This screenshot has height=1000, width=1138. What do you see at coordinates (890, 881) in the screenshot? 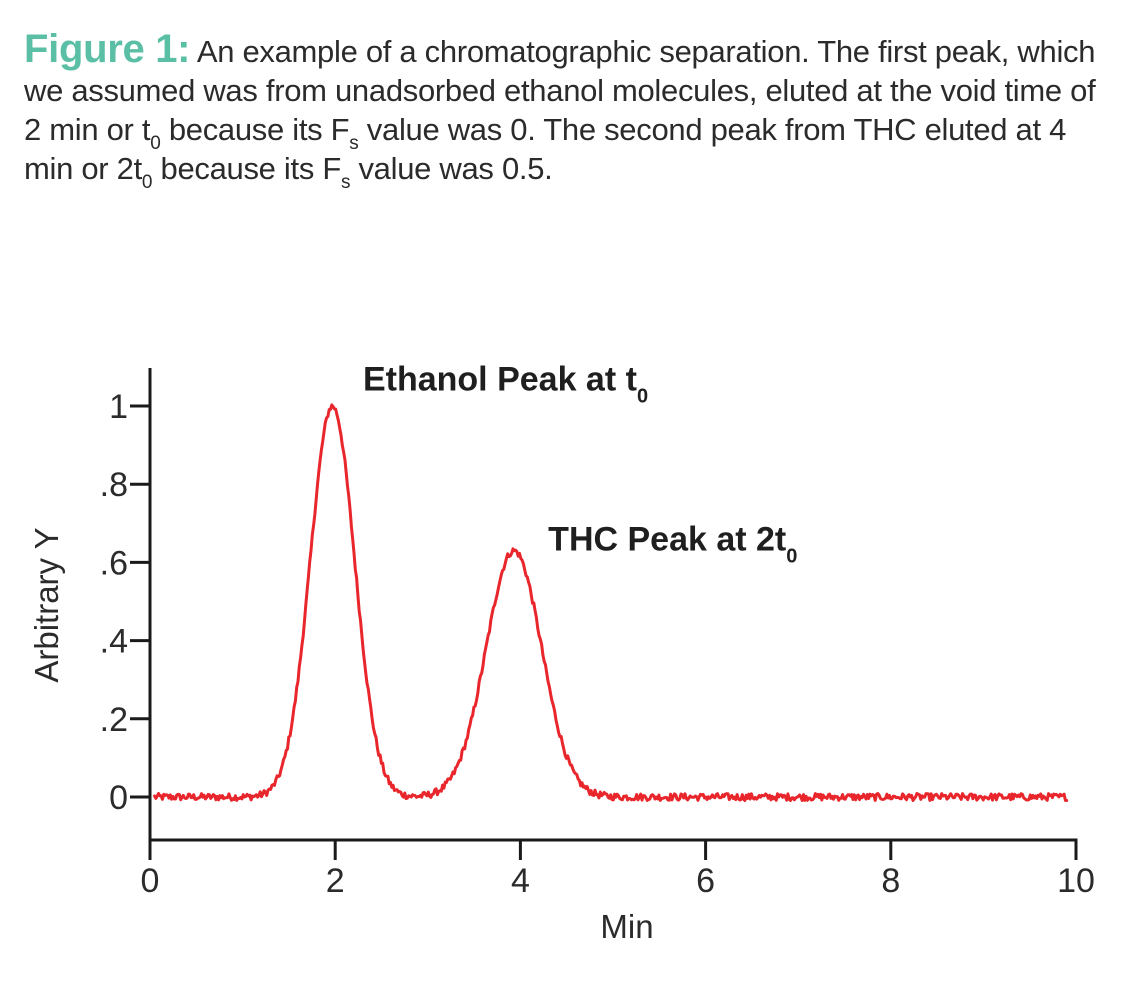
I see `x-tick-label-4: 8` at bounding box center [890, 881].